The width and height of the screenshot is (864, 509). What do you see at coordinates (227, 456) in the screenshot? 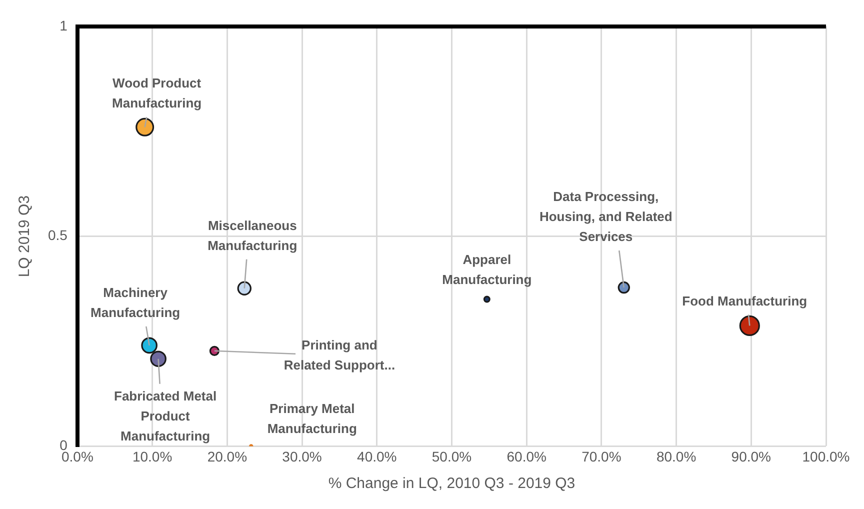
I see `x-tick-label: 20.0%` at bounding box center [227, 456].